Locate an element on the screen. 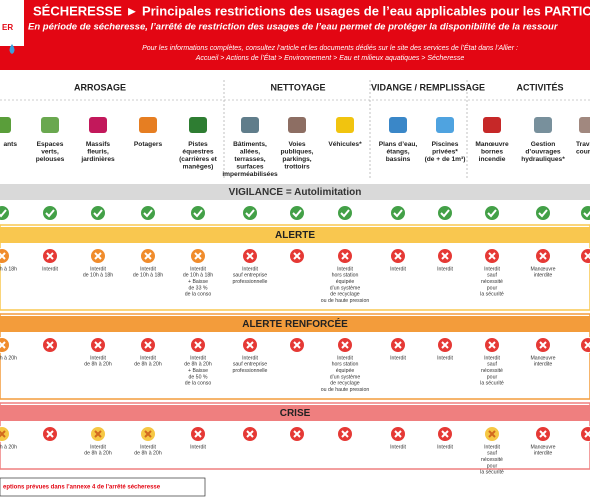 Image resolution: width=590 pixels, height=500 pixels. cell-note: de 50 % is located at coordinates (197, 377).